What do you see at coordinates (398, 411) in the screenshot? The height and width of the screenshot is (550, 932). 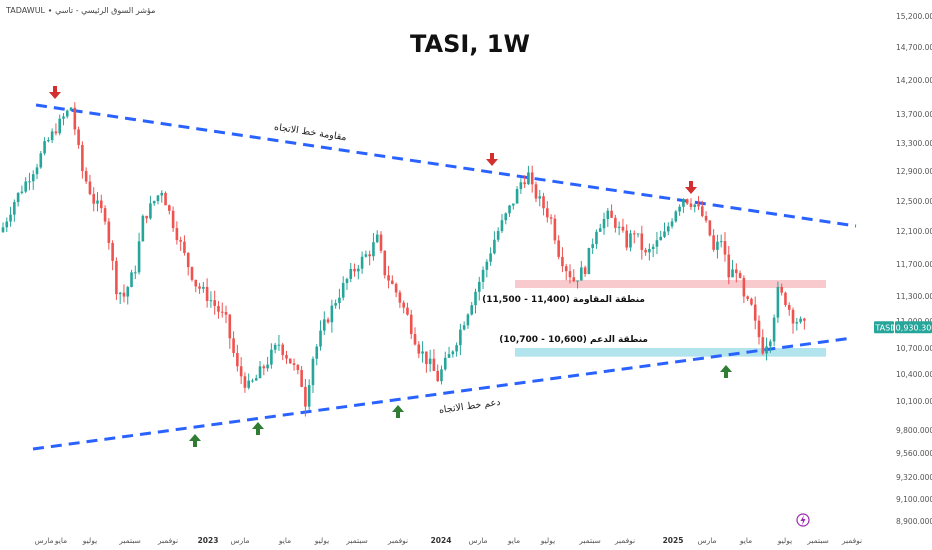 I see `up-arrow-icon` at bounding box center [398, 411].